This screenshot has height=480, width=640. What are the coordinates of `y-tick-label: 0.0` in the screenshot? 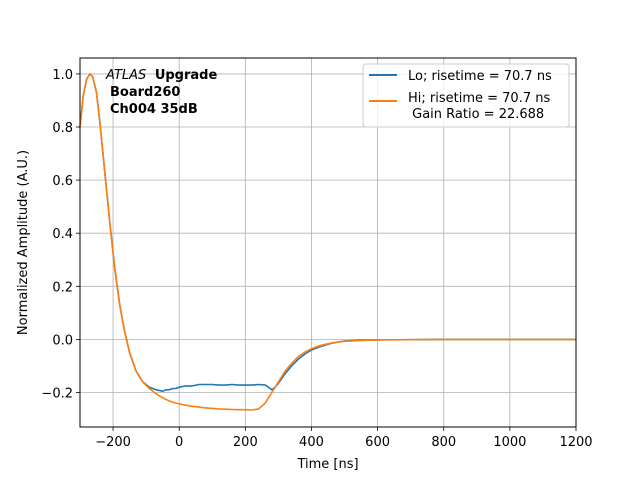 It's located at (62, 340).